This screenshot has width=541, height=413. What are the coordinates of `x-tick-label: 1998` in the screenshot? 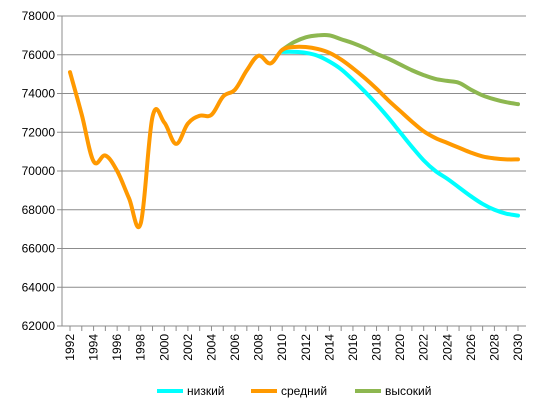 It's located at (141, 347).